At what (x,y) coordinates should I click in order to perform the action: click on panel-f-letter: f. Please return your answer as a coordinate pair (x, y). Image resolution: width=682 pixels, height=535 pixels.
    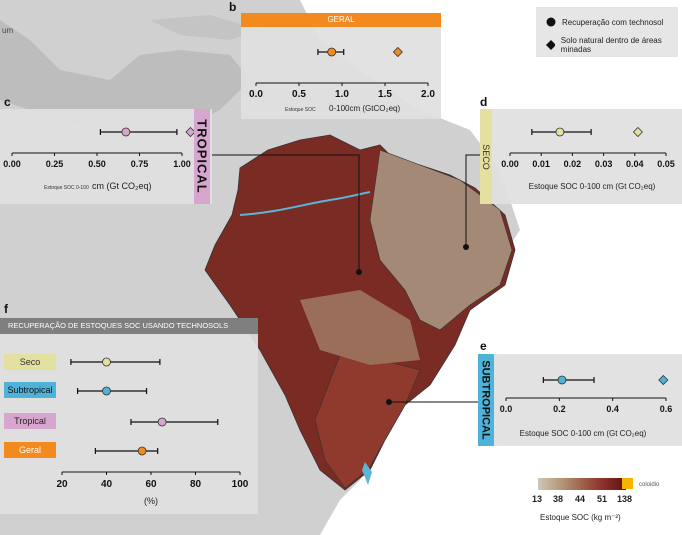
    Looking at the image, I should click on (6, 309).